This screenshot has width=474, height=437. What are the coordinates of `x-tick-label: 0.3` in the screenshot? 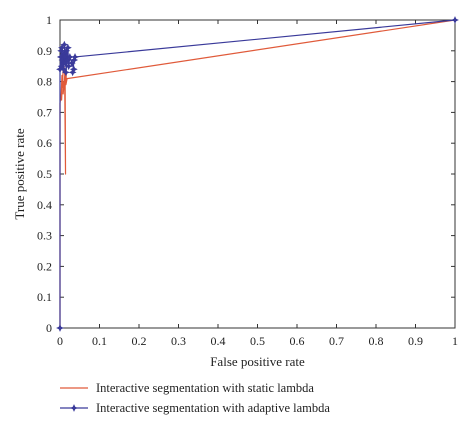 It's located at (178, 341).